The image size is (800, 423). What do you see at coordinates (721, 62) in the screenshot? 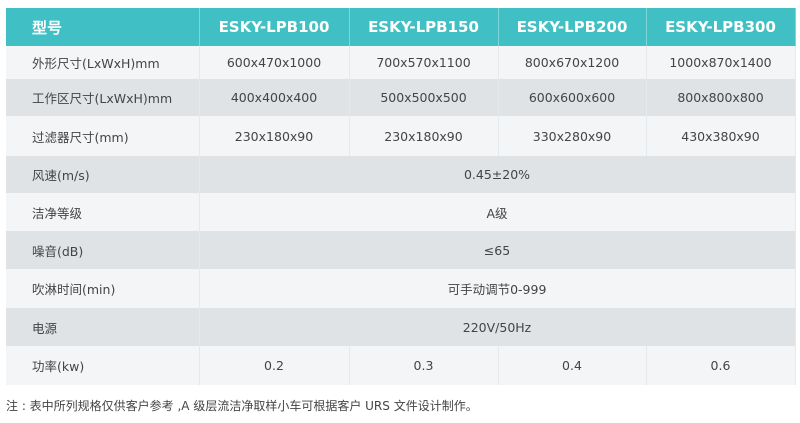
I see `cell-value: 1000x870x1400` at bounding box center [721, 62].